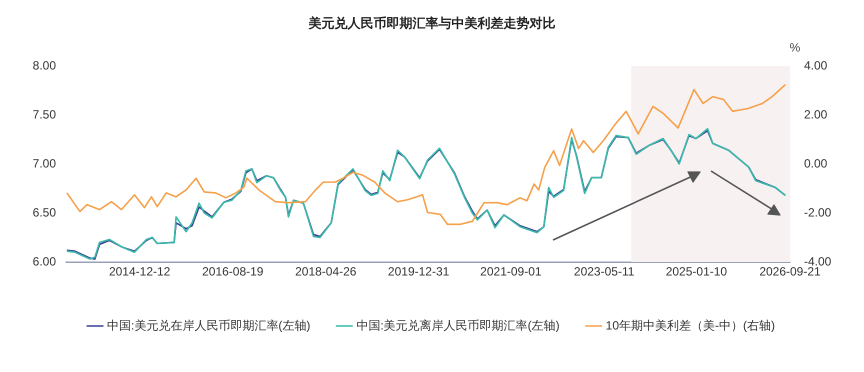 The height and width of the screenshot is (372, 864). I want to click on y2-tick-label: 2.00, so click(816, 114).